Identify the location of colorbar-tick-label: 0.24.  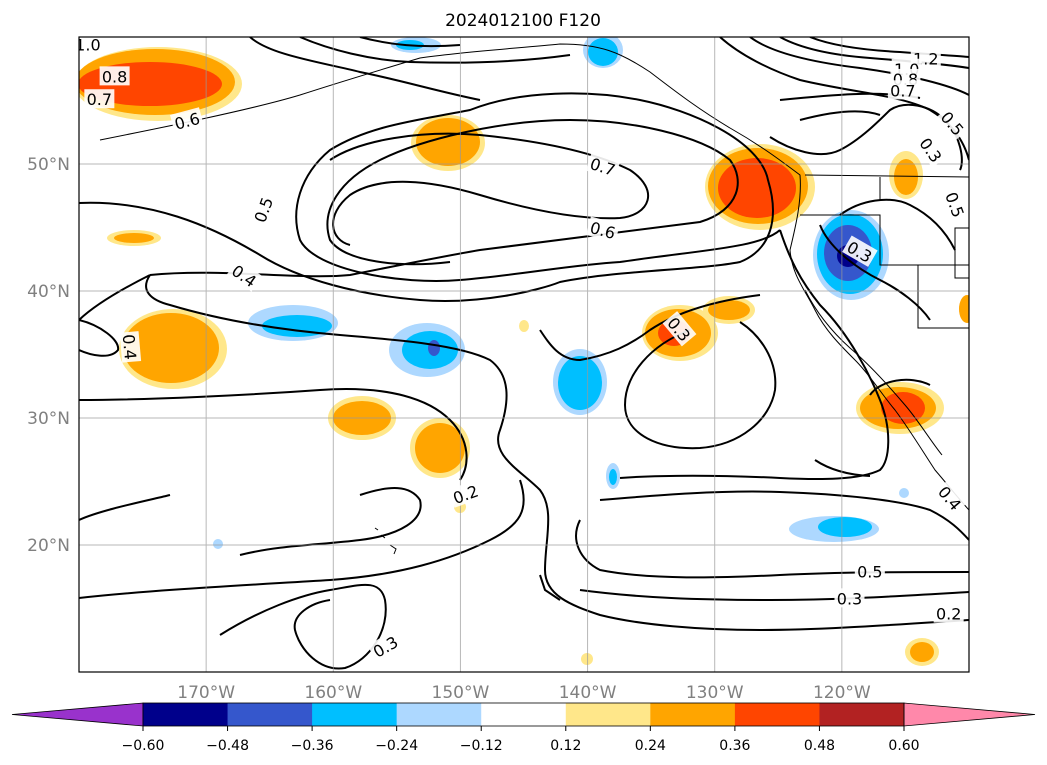
(650, 746).